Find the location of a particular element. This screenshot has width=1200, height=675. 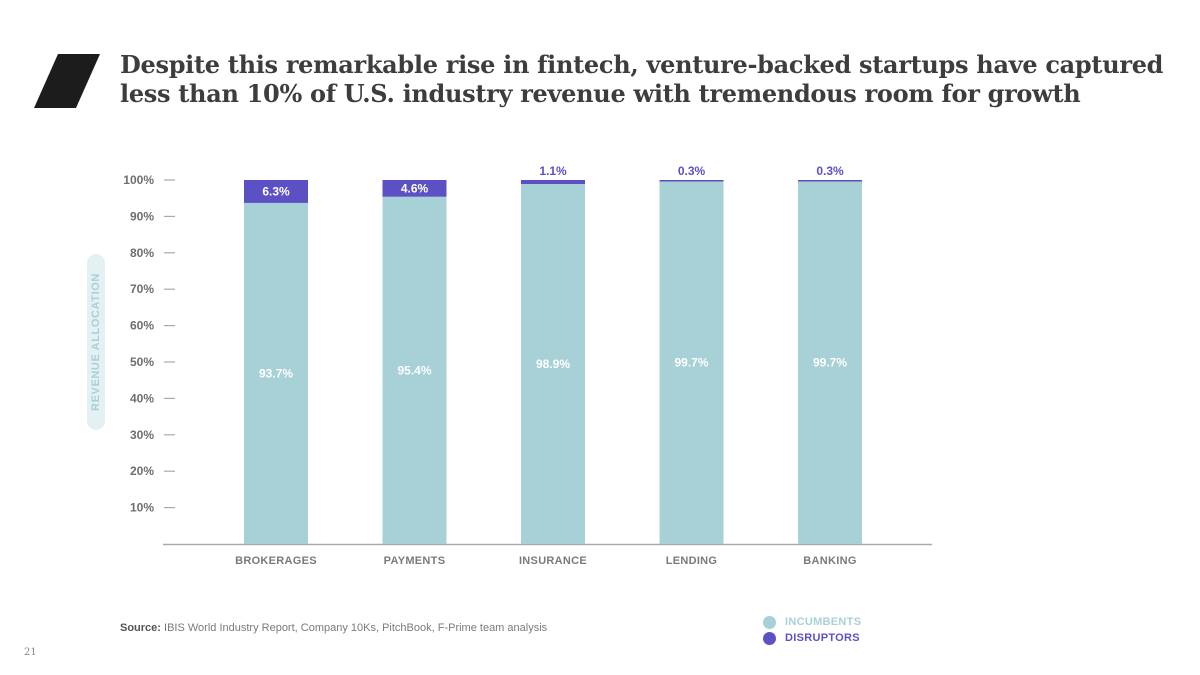

chart-legend: INCUMBENTS DISRUPTORS is located at coordinates (812, 630).